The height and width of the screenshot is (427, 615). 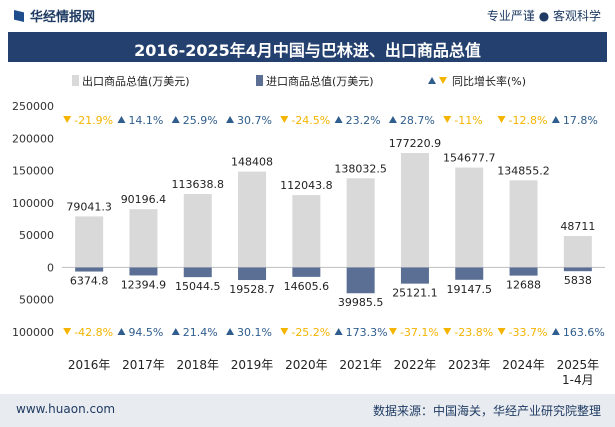 I want to click on legend-import-label: 进口商品总值(万美元), so click(x=320, y=81).